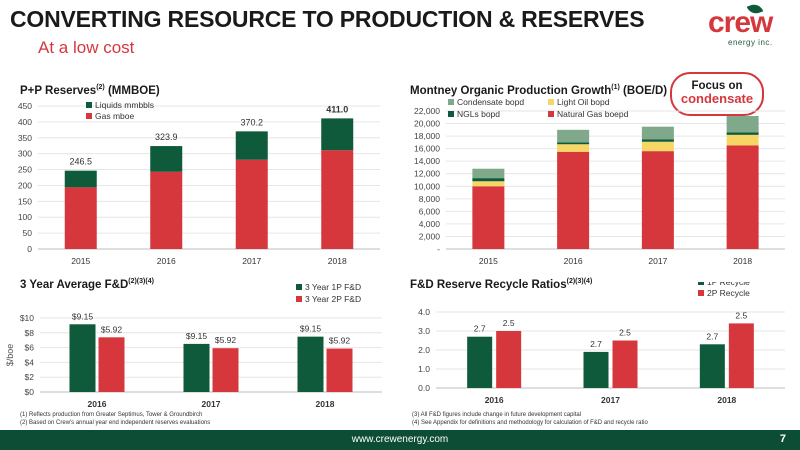  I want to click on y-tick-label: 250, so click(25, 170).